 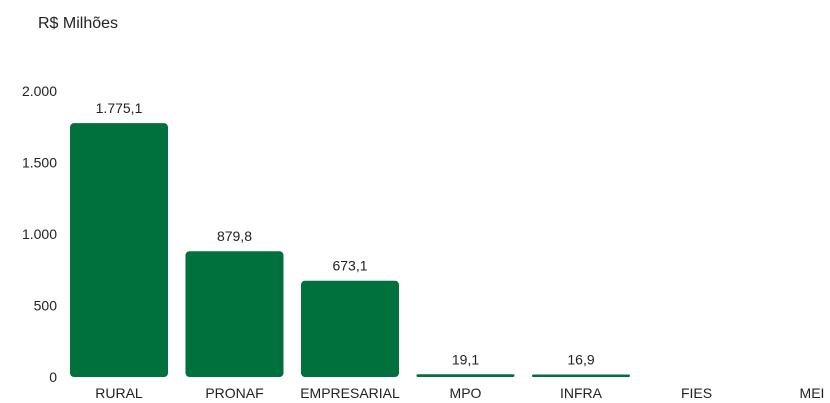 I want to click on y-axis-label: R$ Milhões, so click(x=78, y=23).